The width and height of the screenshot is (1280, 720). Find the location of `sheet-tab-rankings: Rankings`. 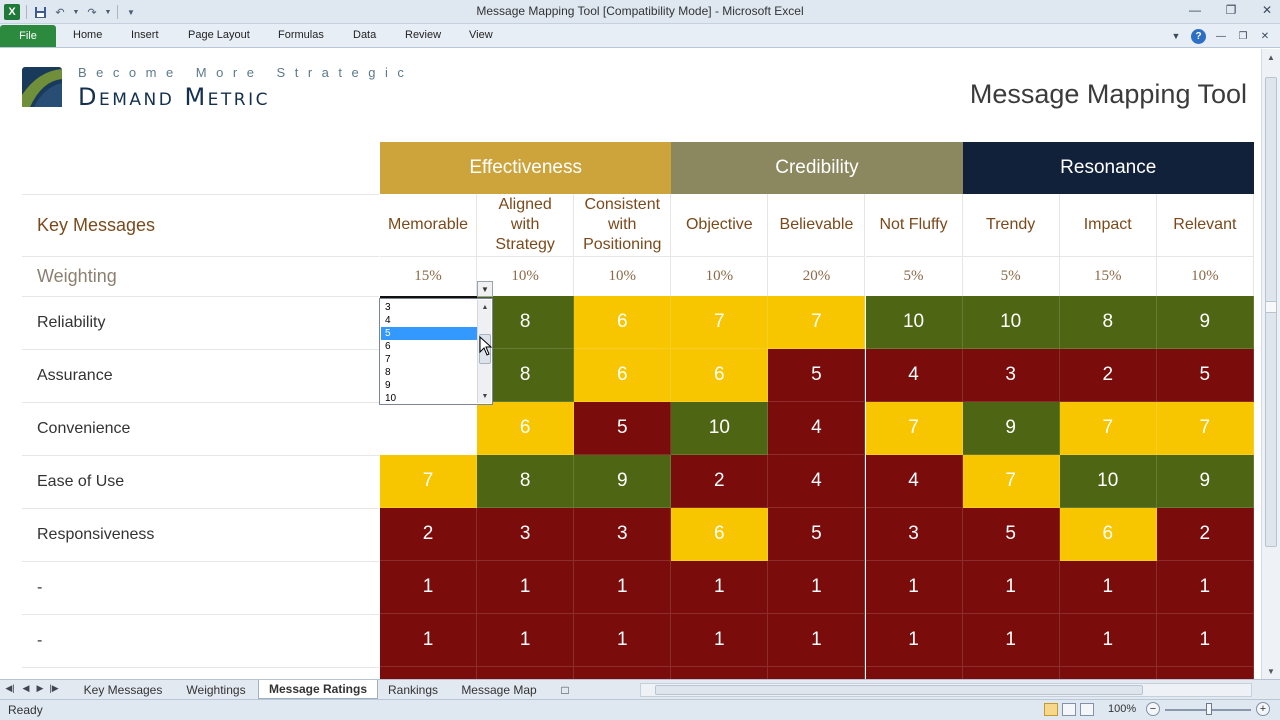

sheet-tab-rankings: Rankings is located at coordinates (413, 689).